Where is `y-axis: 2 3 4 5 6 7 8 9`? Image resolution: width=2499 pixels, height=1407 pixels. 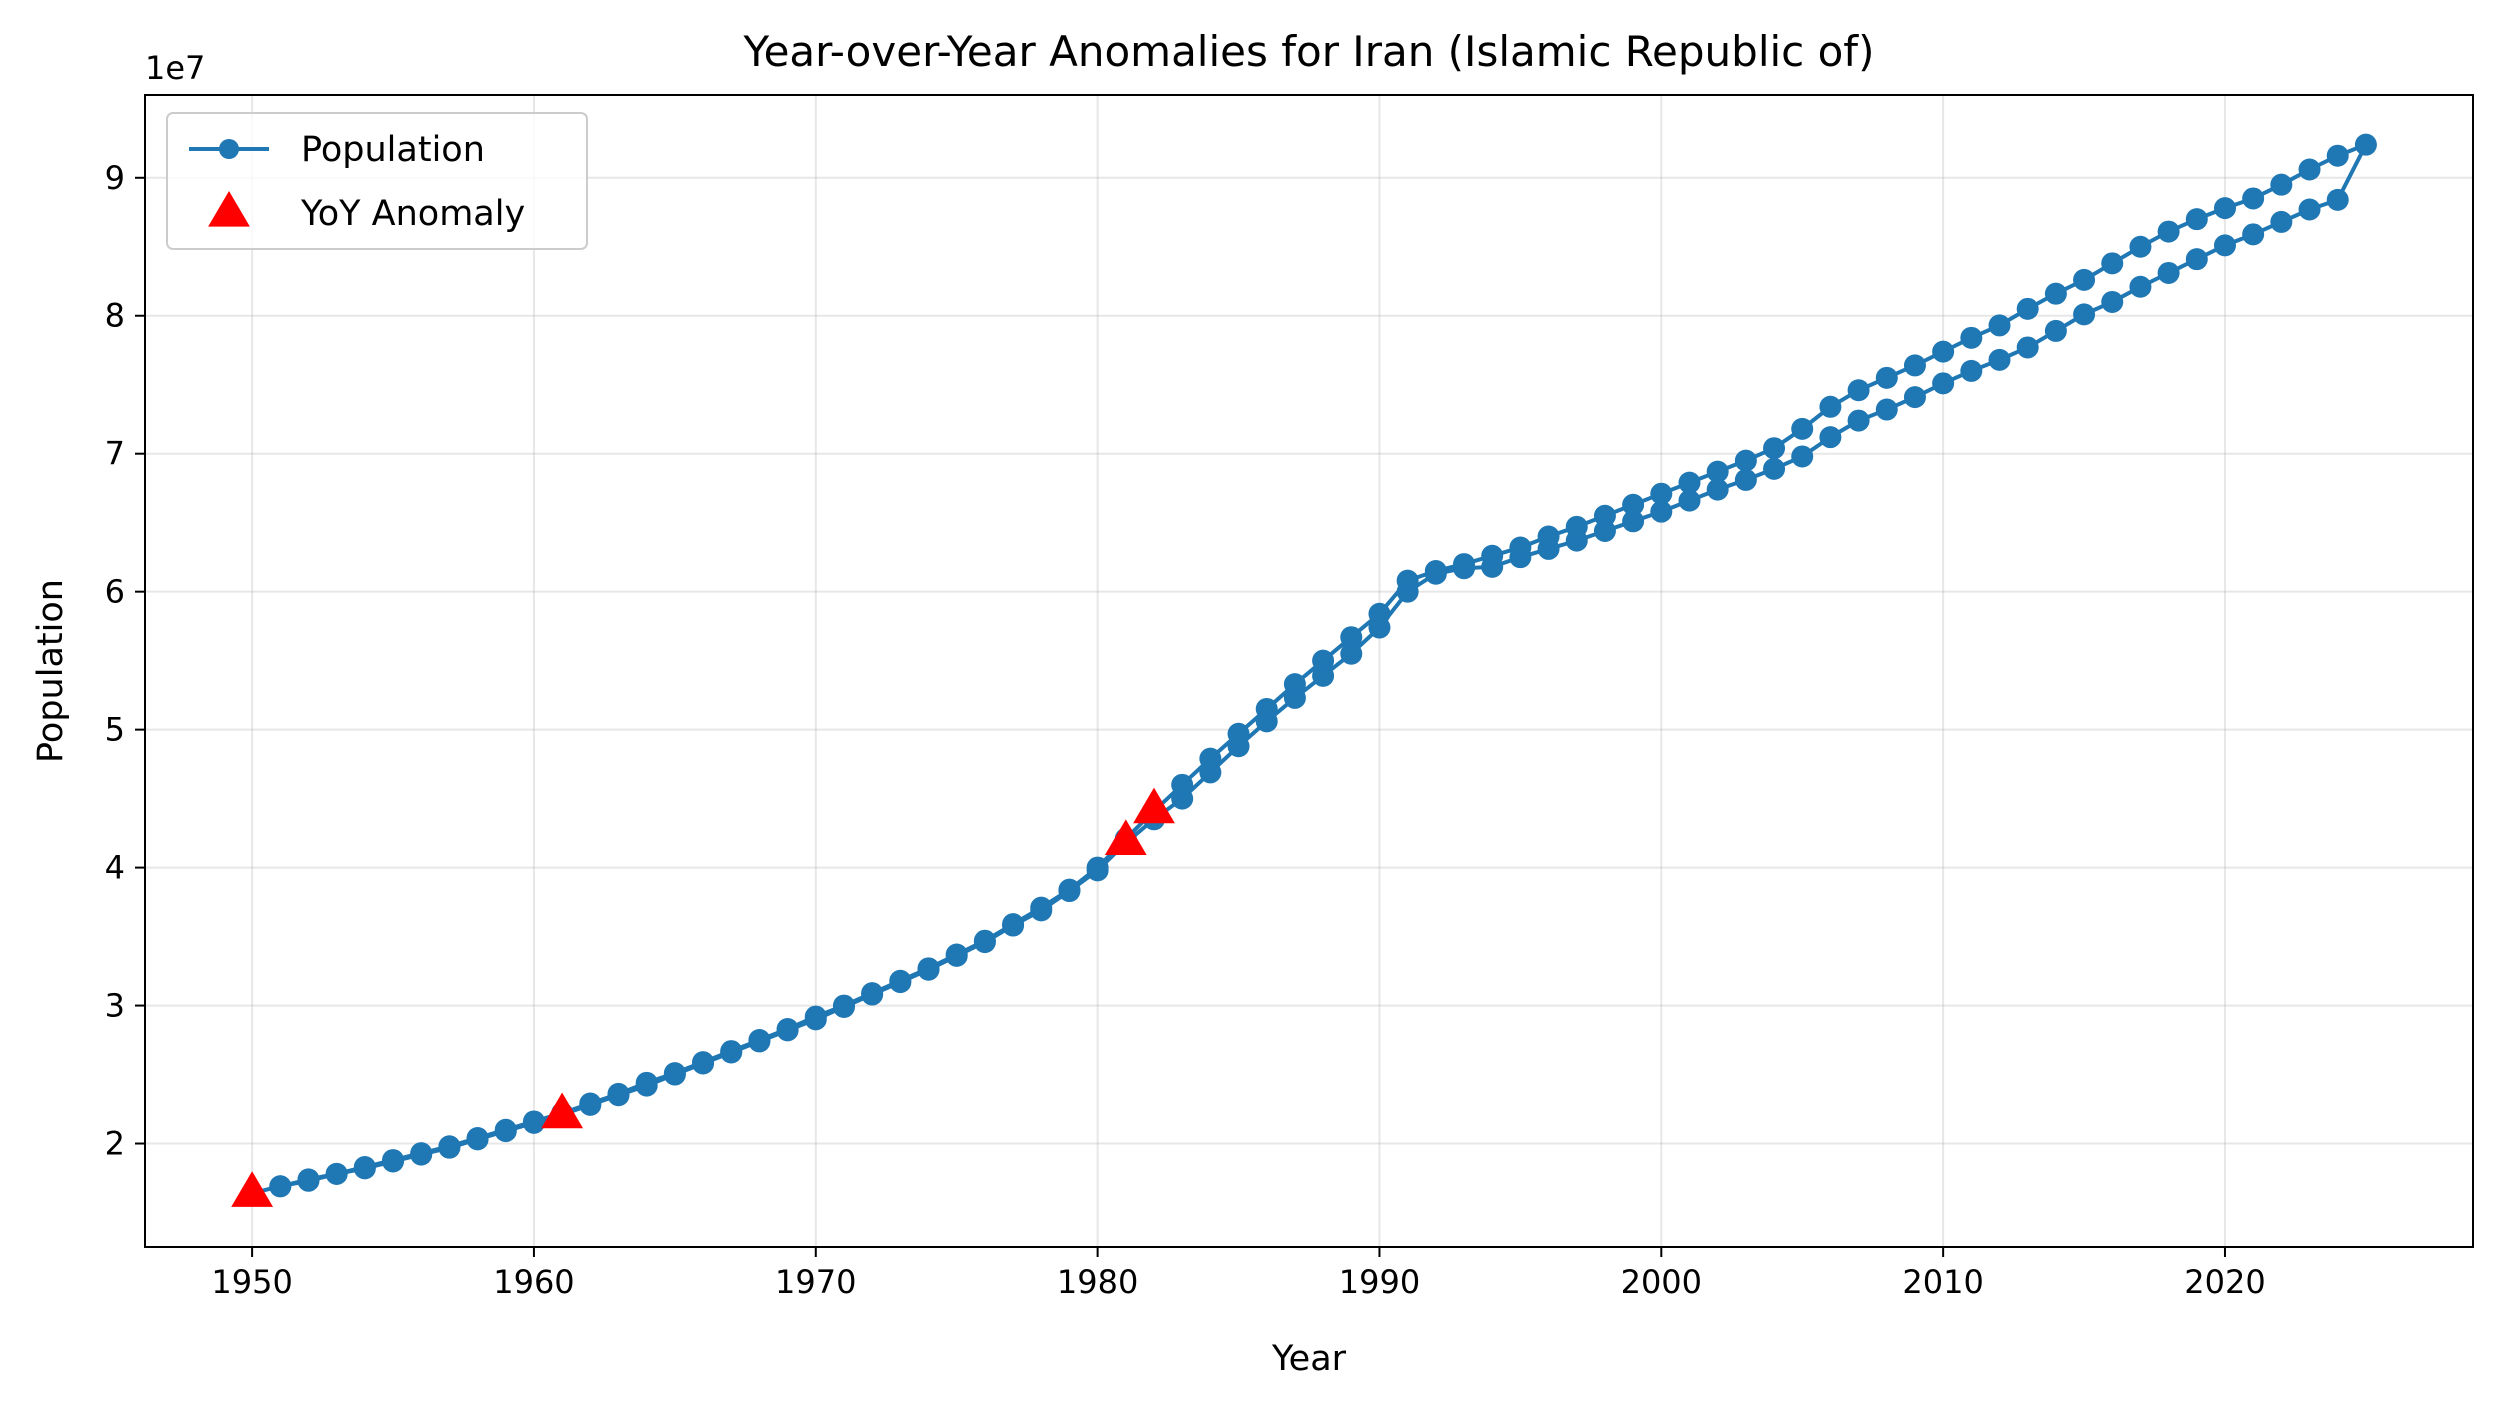
y-axis: 2 3 4 5 6 7 8 9 is located at coordinates (125, 661).